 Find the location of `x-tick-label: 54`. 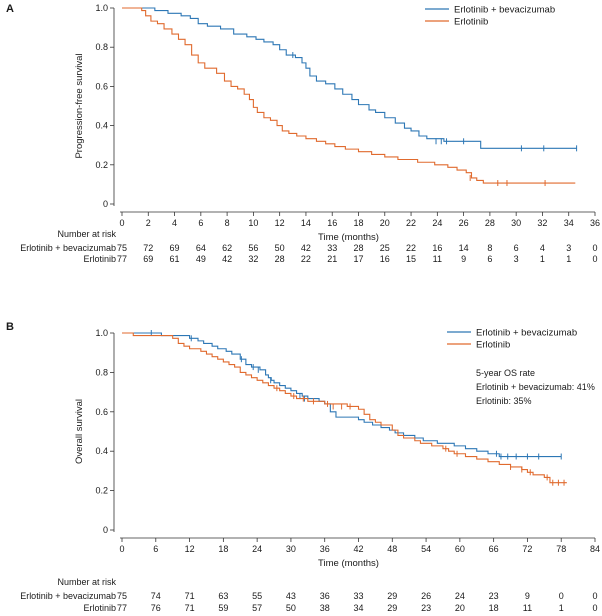

x-tick-label: 54 is located at coordinates (426, 549).